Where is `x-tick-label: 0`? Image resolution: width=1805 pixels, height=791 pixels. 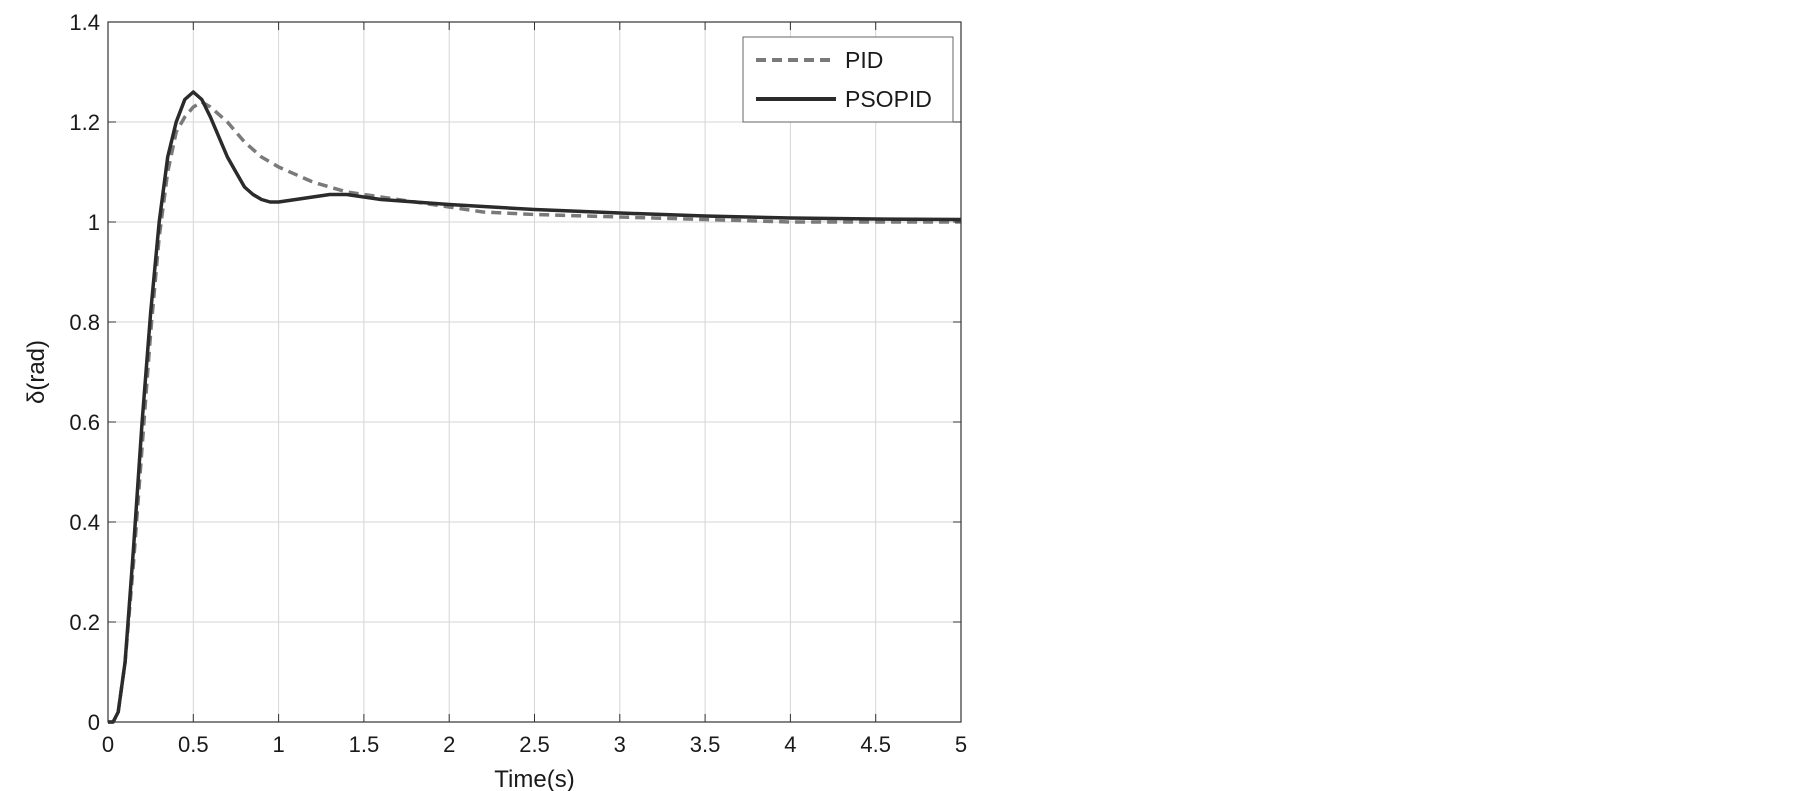 x-tick-label: 0 is located at coordinates (108, 744).